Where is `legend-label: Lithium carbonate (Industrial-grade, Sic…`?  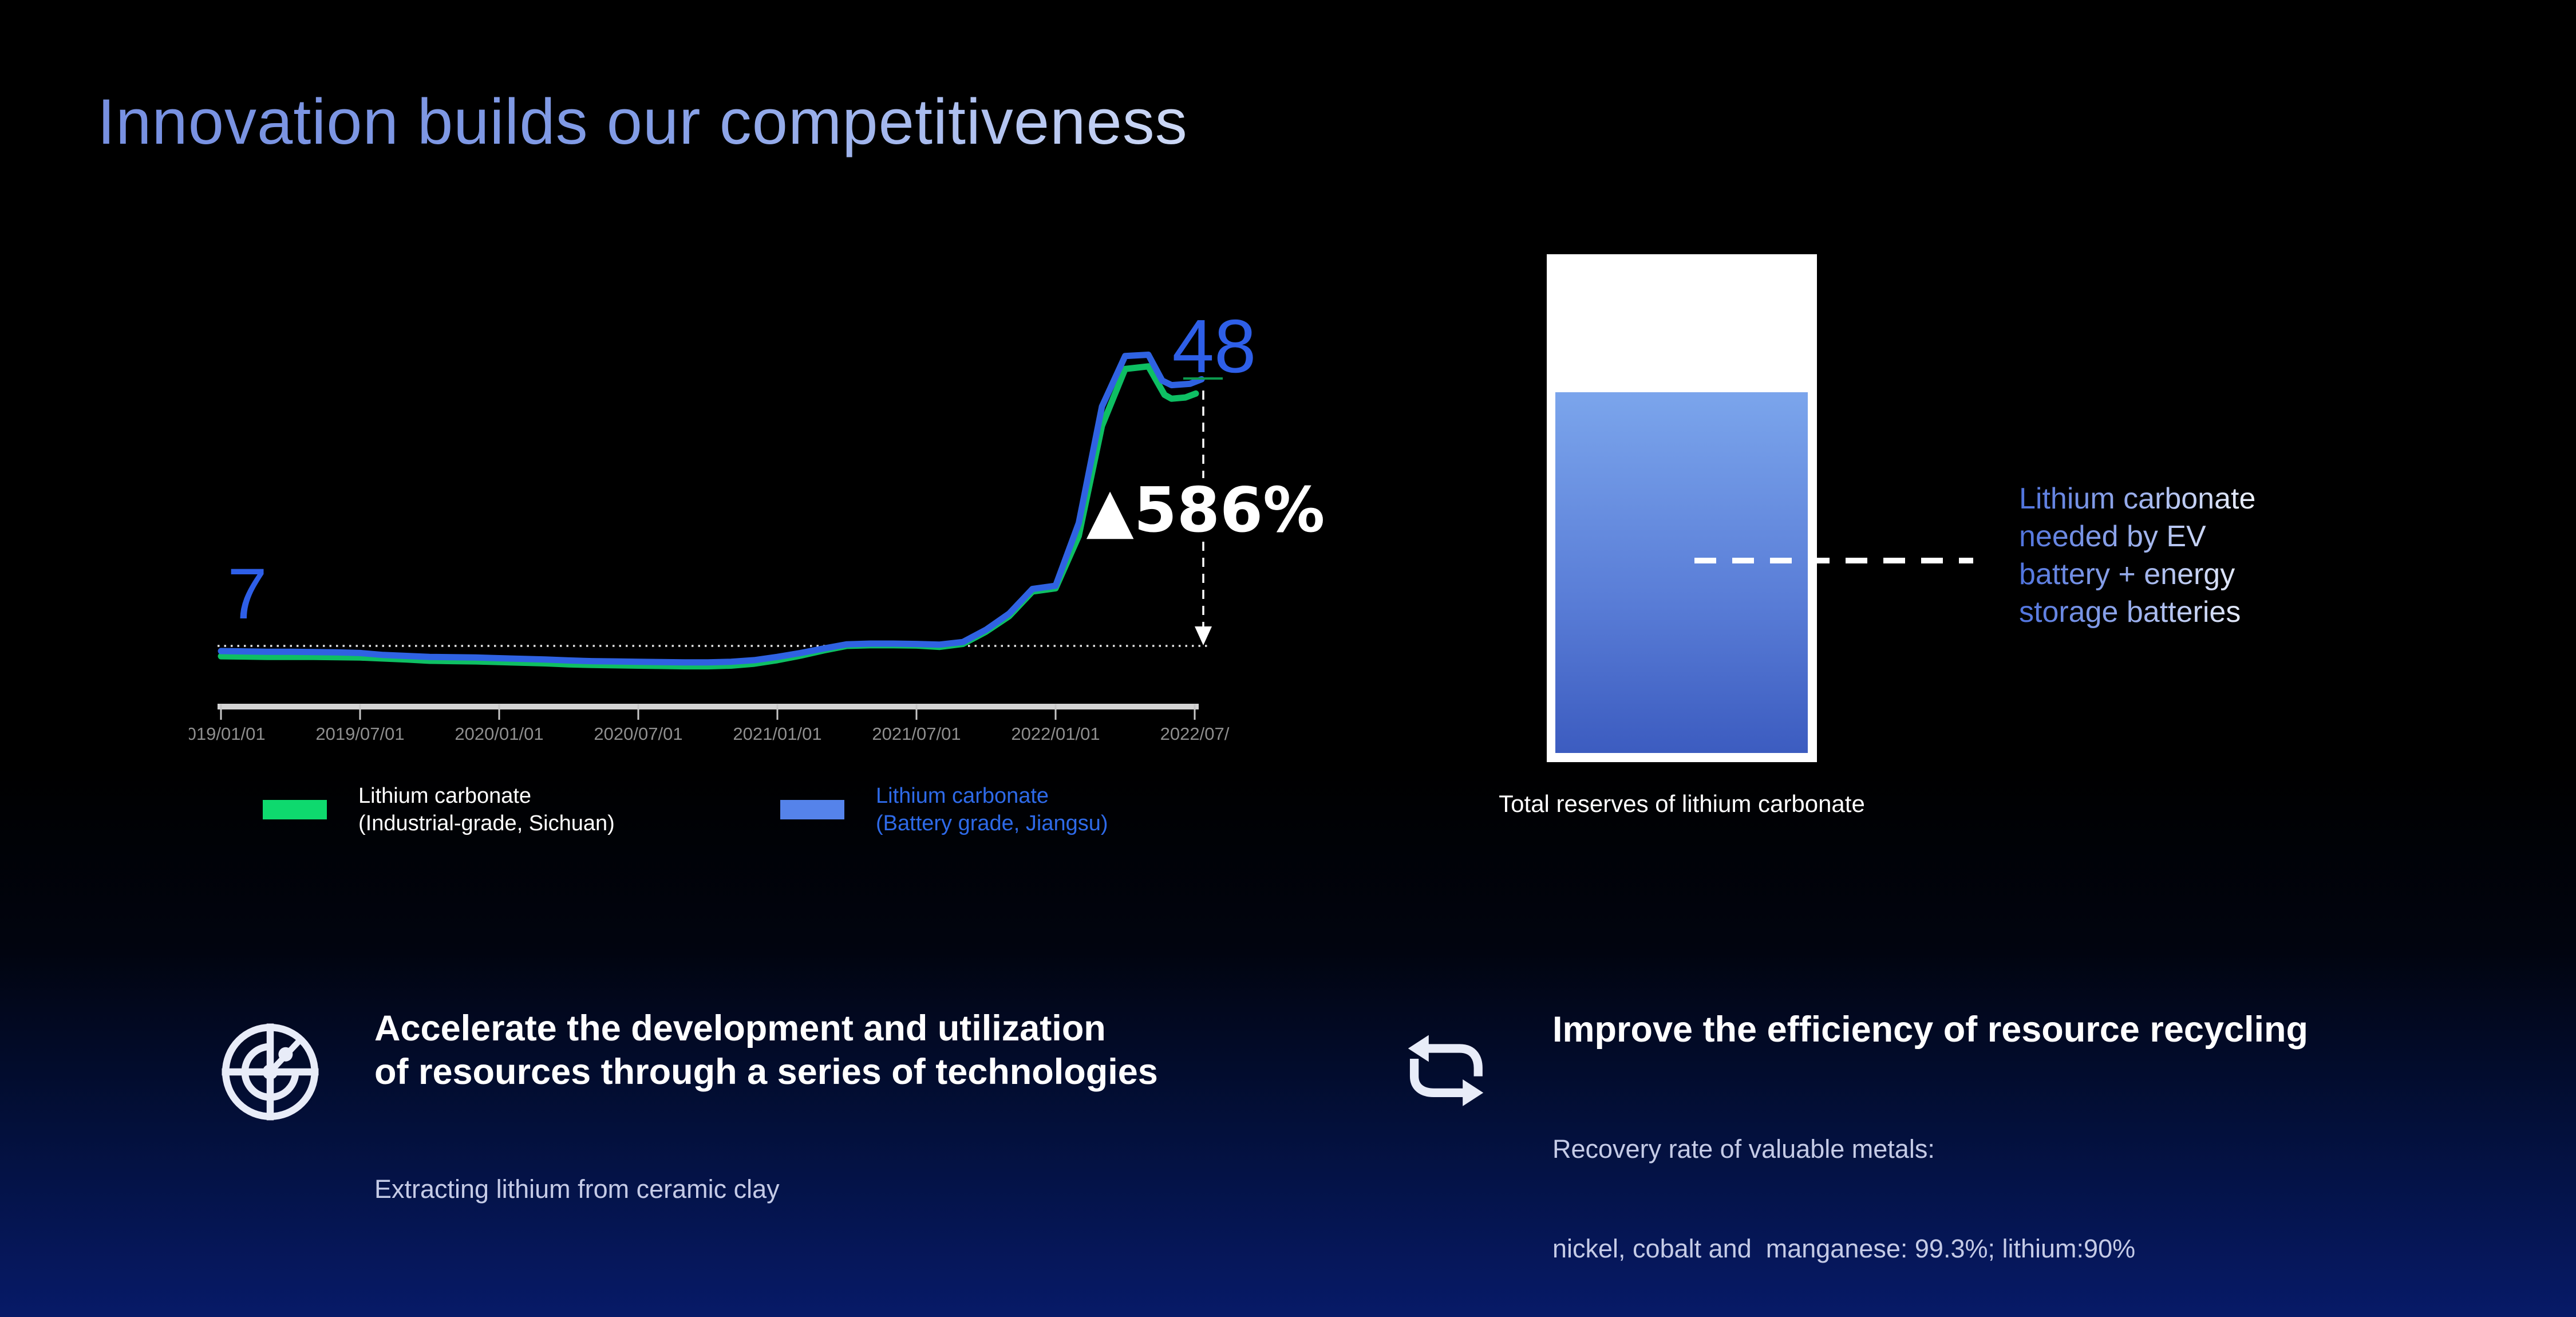 legend-label: Lithium carbonate (Industrial-grade, Sic… is located at coordinates (486, 809).